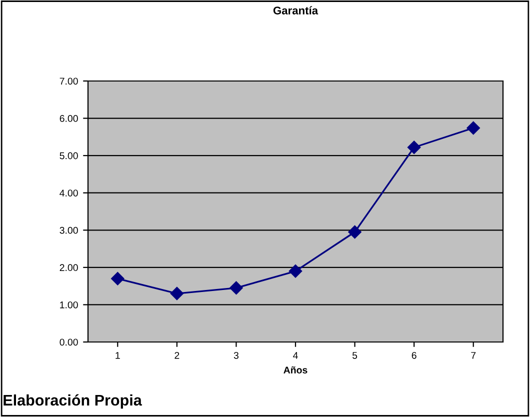 The height and width of the screenshot is (417, 530). What do you see at coordinates (296, 370) in the screenshot?
I see `x-axis-title: Años` at bounding box center [296, 370].